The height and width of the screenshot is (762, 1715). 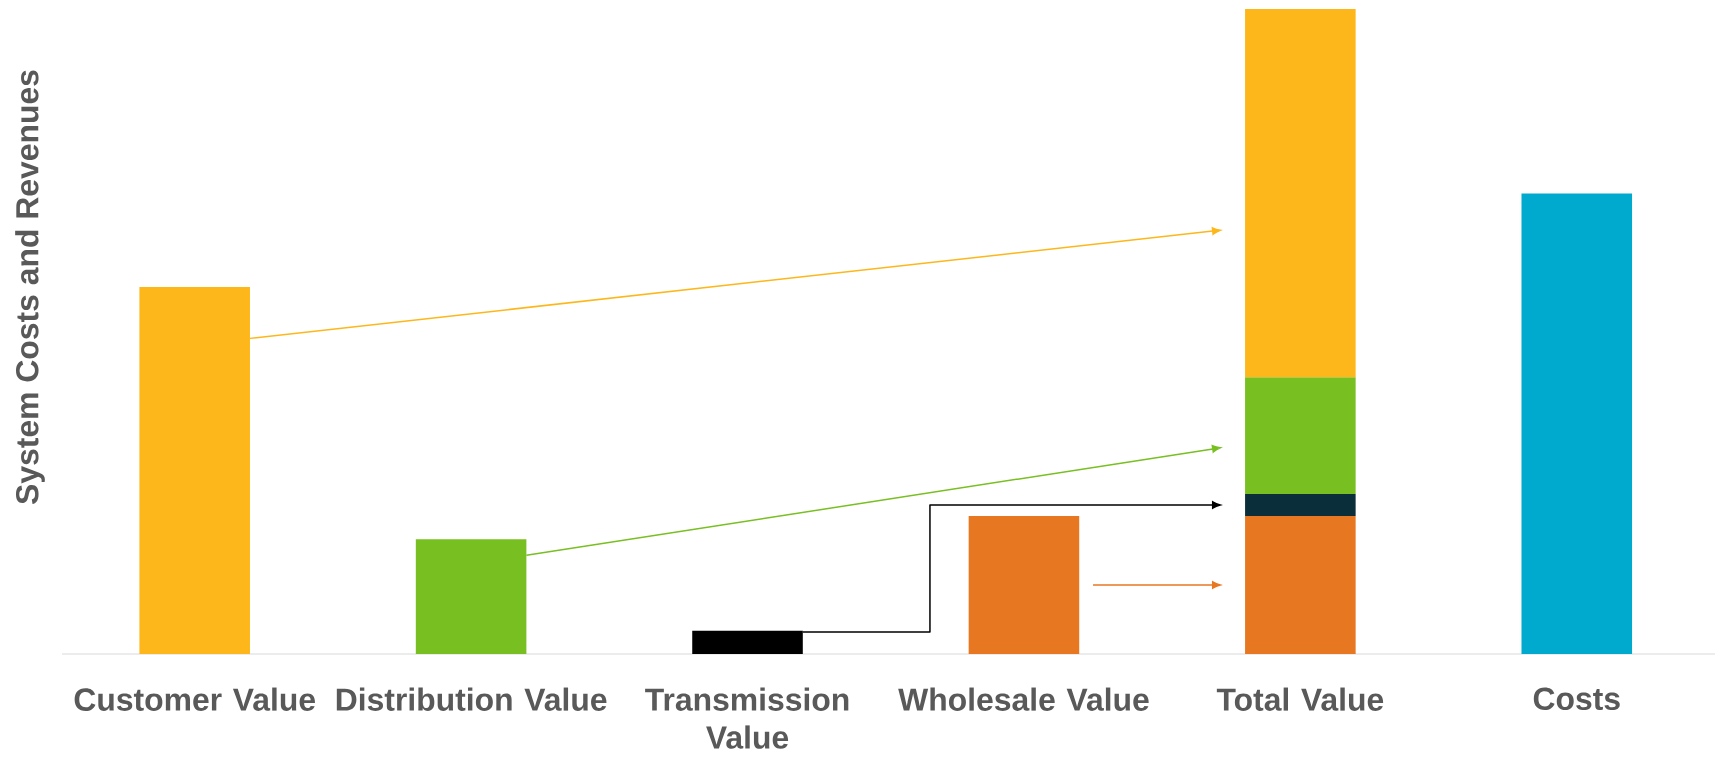 What do you see at coordinates (30, 287) in the screenshot?
I see `y-axis-title: System Costs and Revenues` at bounding box center [30, 287].